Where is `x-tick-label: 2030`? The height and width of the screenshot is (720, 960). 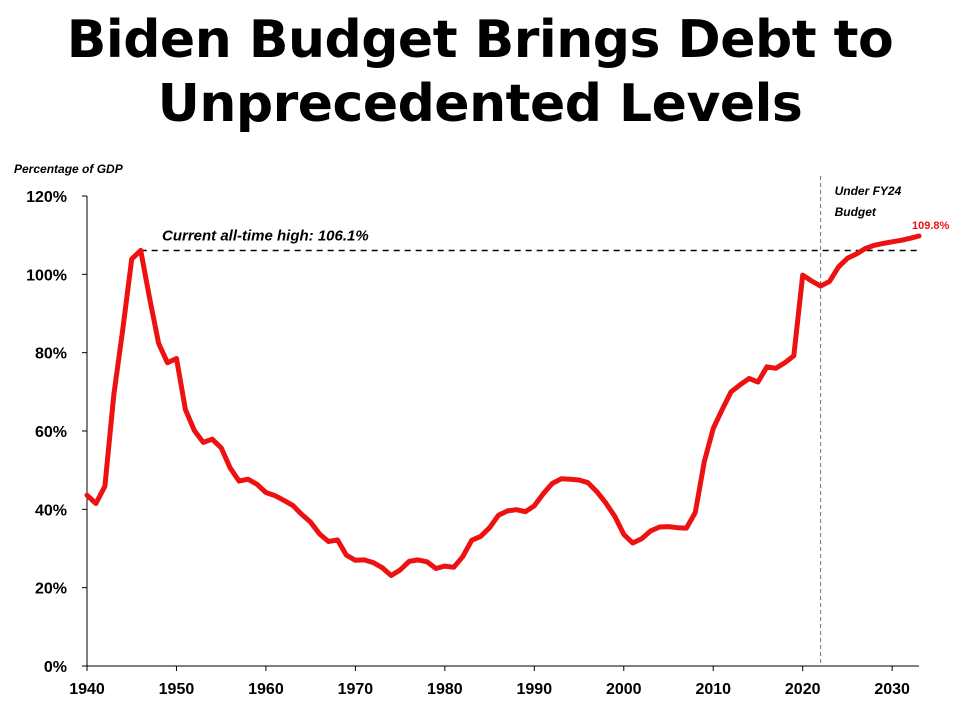 x-tick-label: 2030 is located at coordinates (892, 689).